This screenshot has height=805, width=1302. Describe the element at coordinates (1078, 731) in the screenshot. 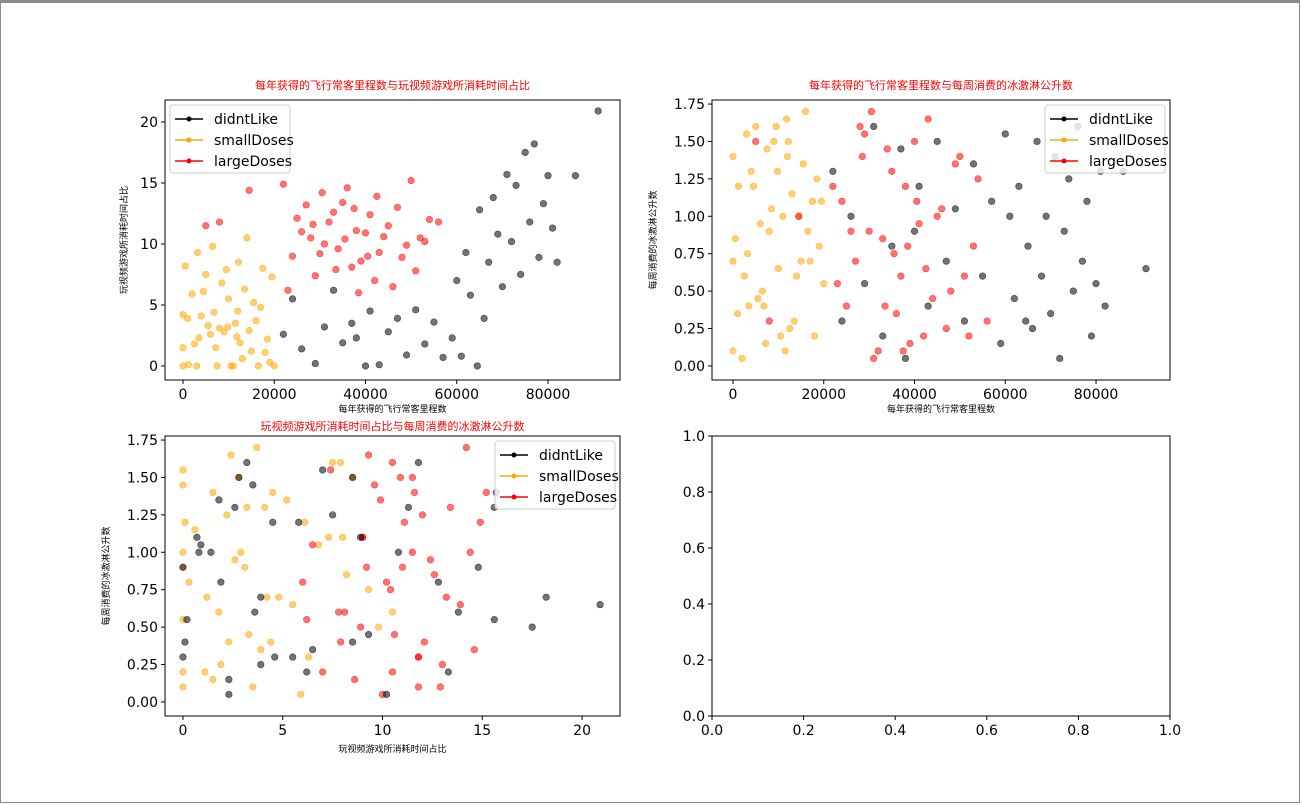

I see `x-tick-label: 0.8` at that location.